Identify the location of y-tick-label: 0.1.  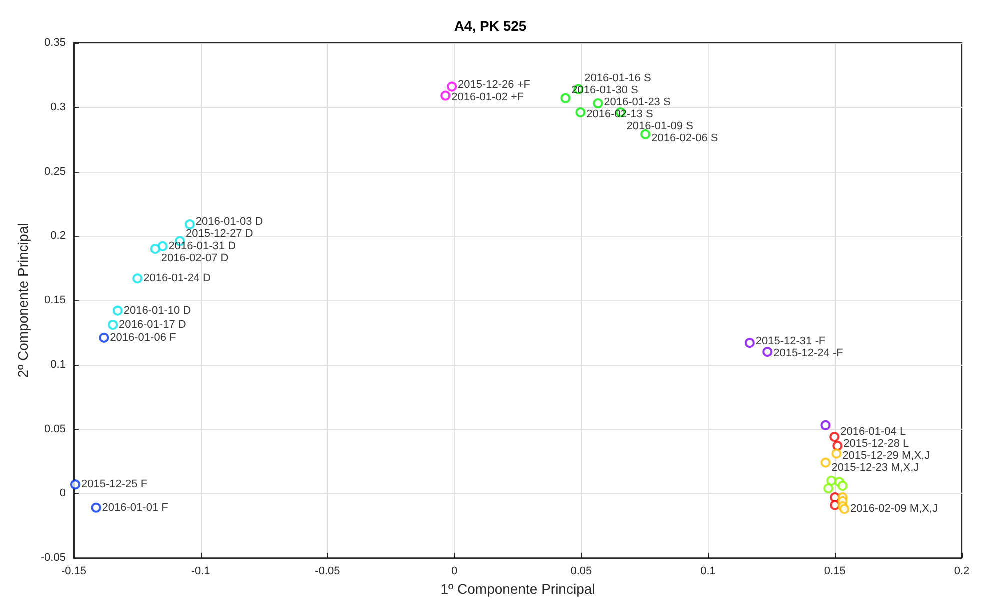
(58, 364).